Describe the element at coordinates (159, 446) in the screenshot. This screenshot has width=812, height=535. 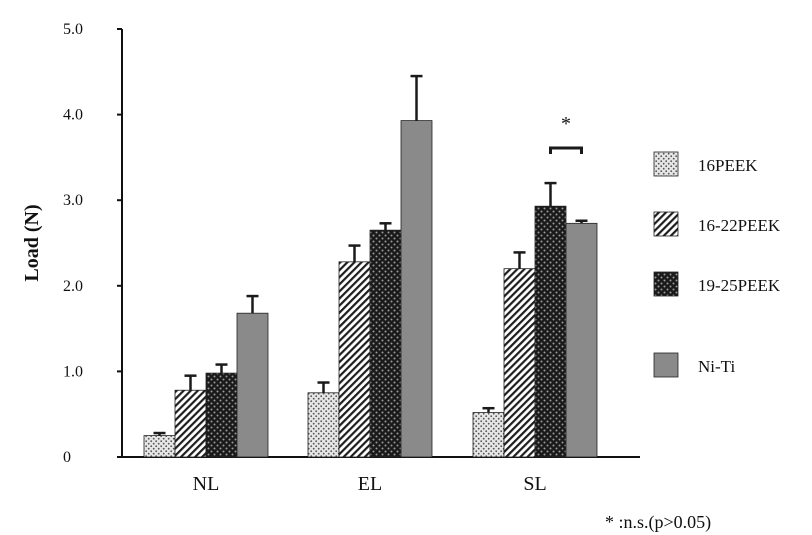
I see `bar-nl-16peek` at that location.